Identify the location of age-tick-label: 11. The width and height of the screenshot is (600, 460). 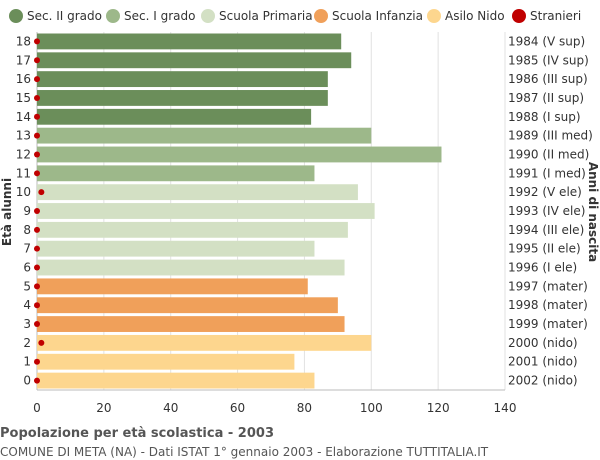
(23, 173).